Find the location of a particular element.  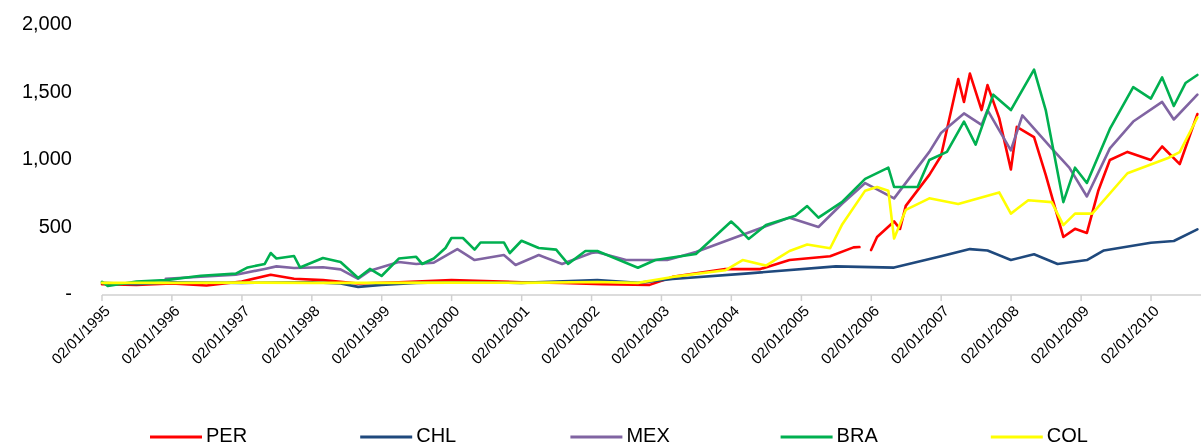

y-tick-label: 1,000 is located at coordinates (46, 158).